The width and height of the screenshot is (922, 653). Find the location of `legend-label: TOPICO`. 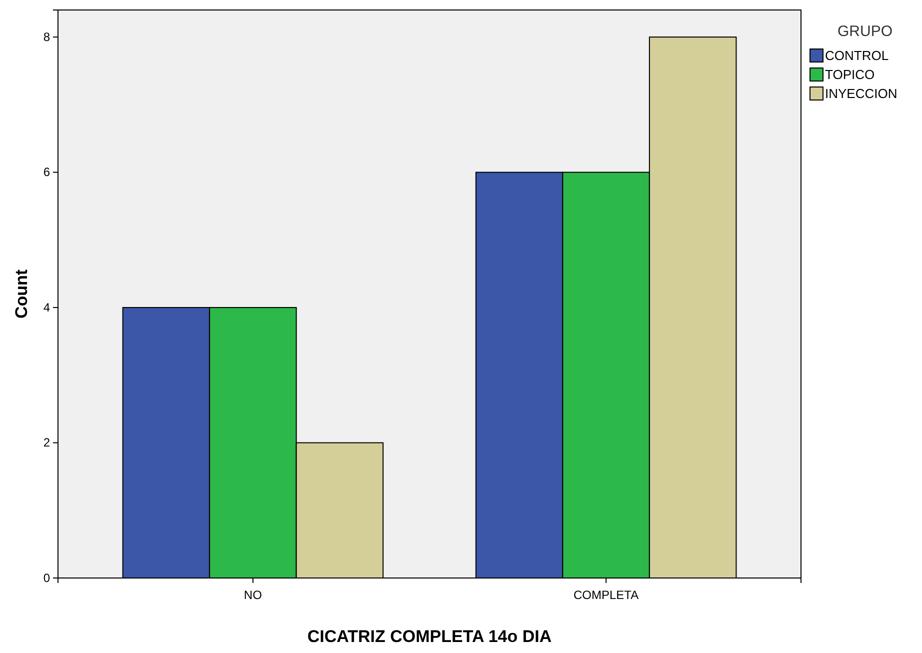

legend-label: TOPICO is located at coordinates (850, 74).